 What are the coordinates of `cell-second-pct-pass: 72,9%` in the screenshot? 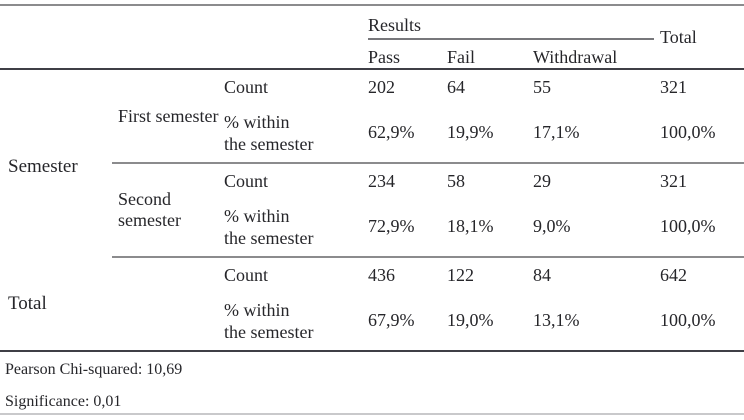 It's located at (391, 226).